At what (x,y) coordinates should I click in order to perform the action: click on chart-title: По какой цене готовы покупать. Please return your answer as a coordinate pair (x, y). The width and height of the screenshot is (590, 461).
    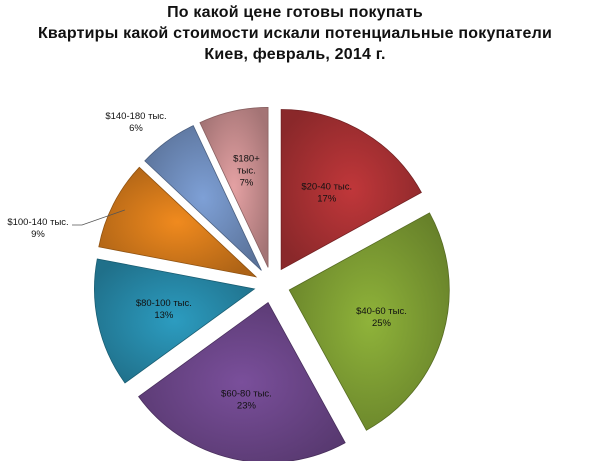
    Looking at the image, I should click on (295, 12).